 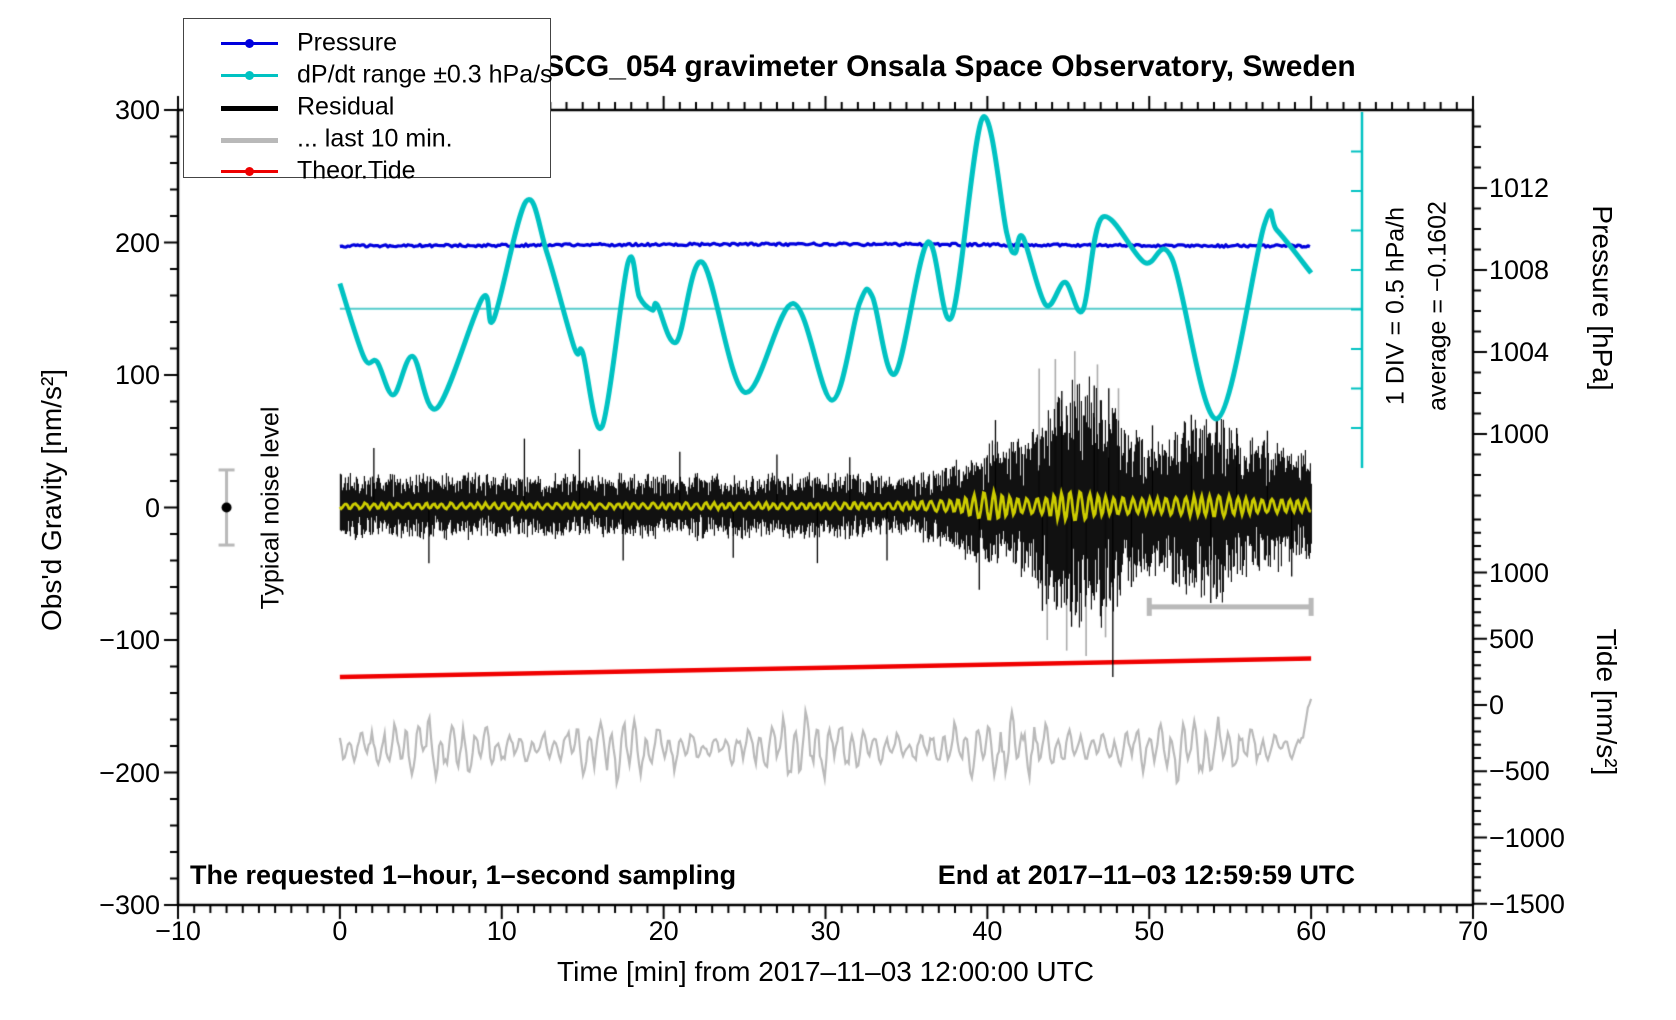 What do you see at coordinates (129, 772) in the screenshot?
I see `y-axis-tick-label: −200` at bounding box center [129, 772].